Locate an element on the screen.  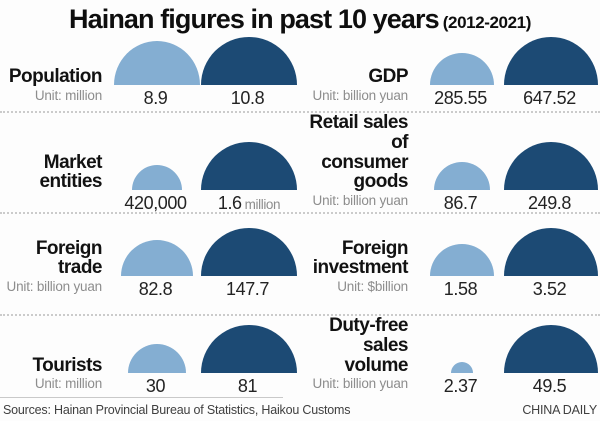
value-2012: 1.58 is located at coordinates (460, 289).